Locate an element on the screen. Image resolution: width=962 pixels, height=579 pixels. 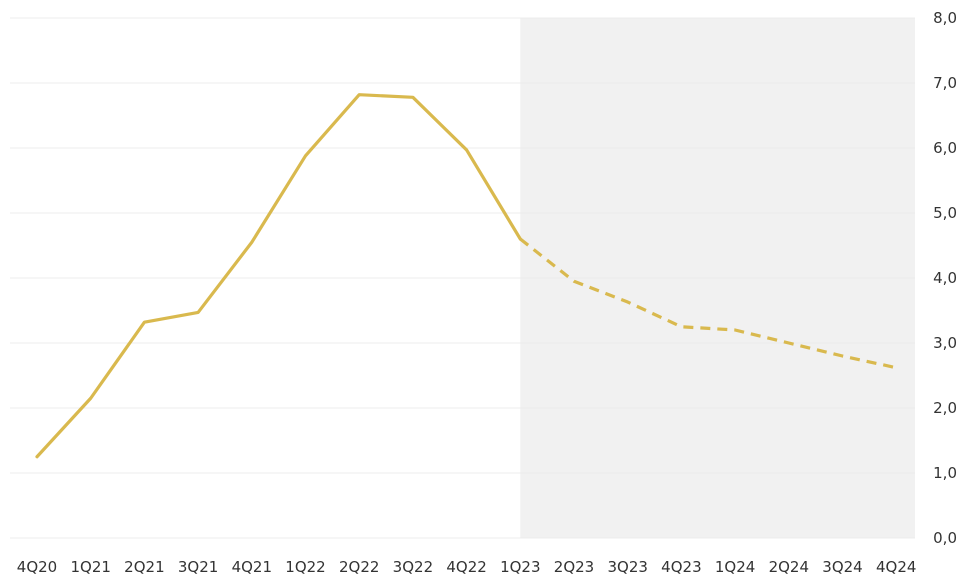
x-tick-label: 1Q24 is located at coordinates (735, 567).